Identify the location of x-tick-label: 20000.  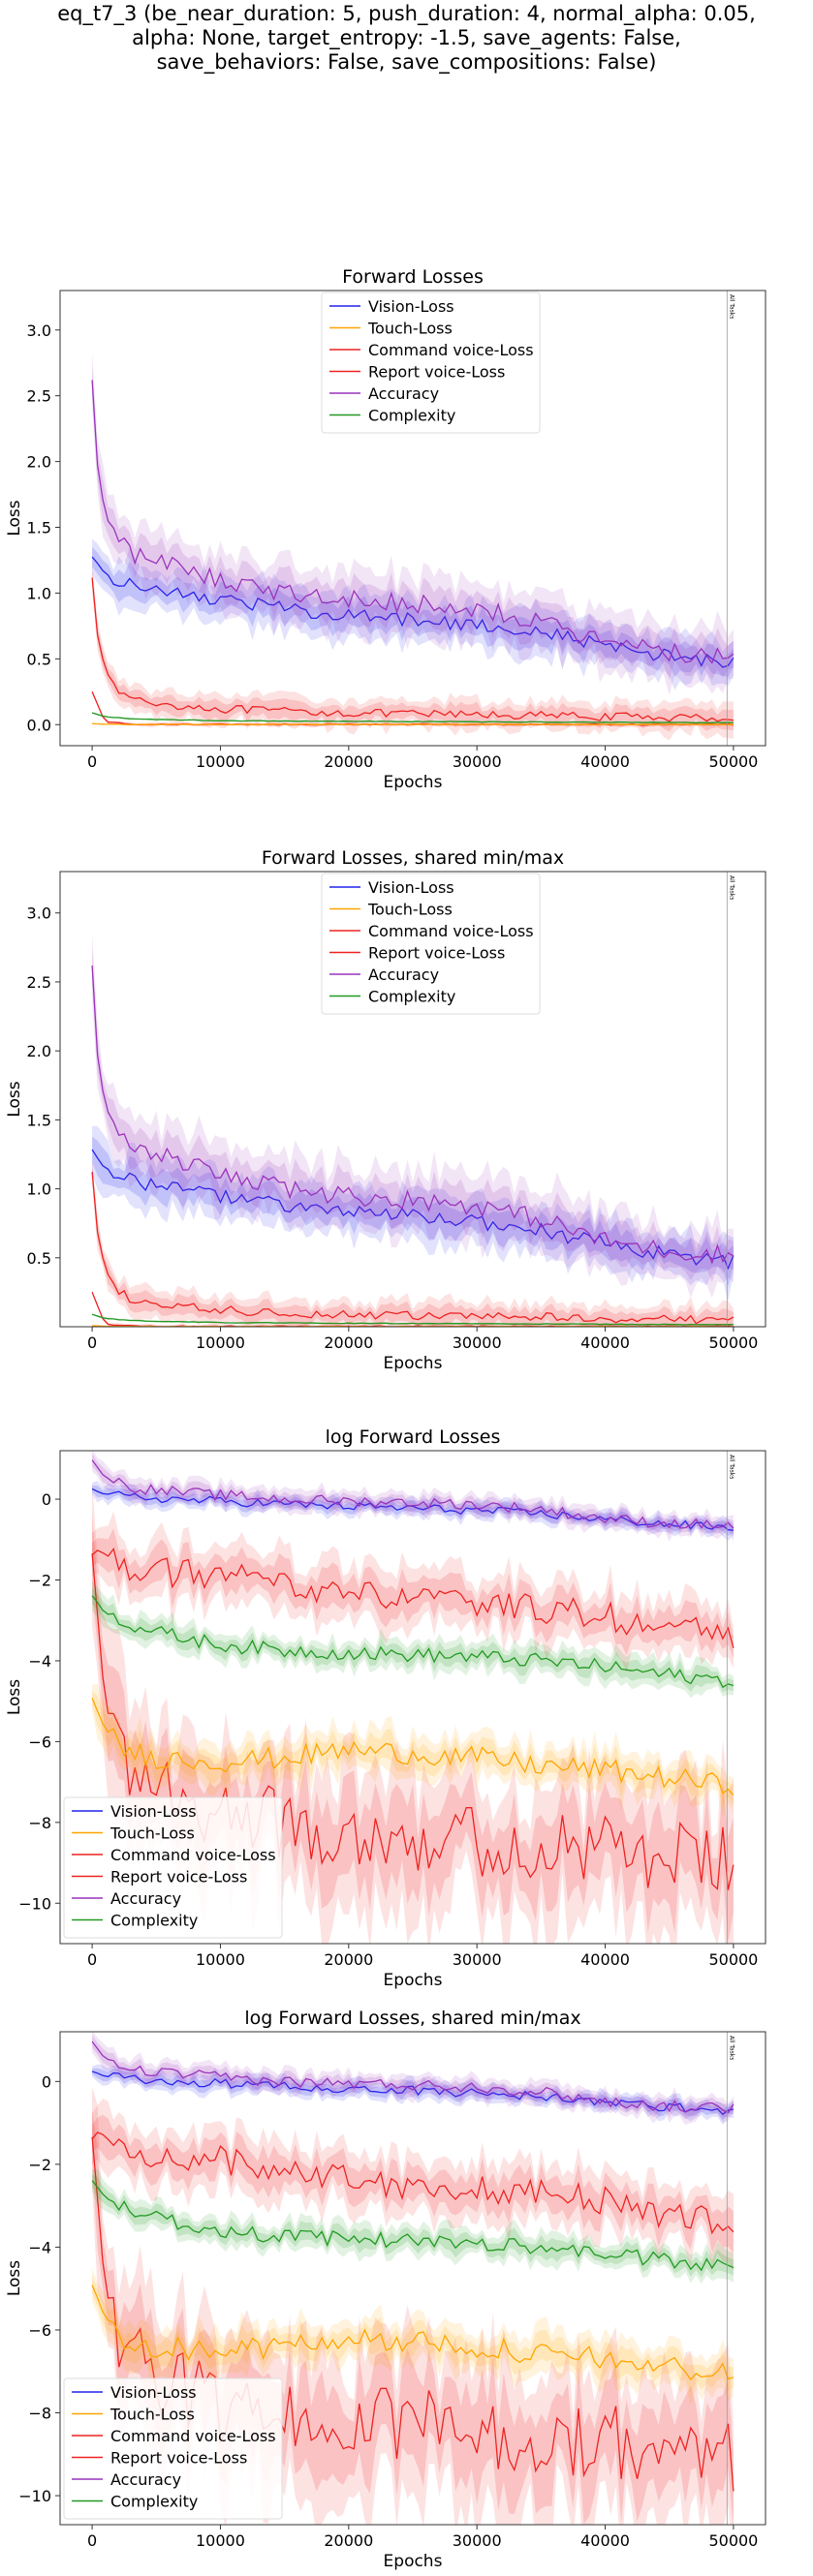
(348, 761).